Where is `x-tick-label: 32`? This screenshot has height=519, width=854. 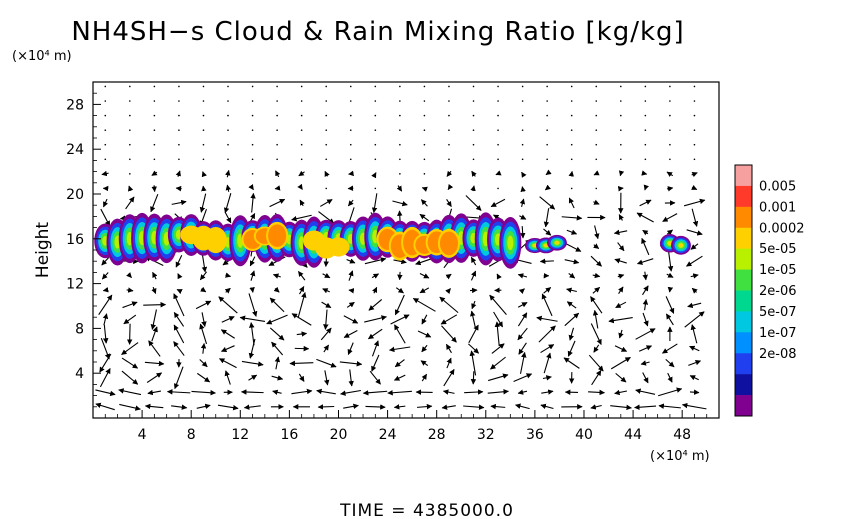
x-tick-label: 32 is located at coordinates (486, 435).